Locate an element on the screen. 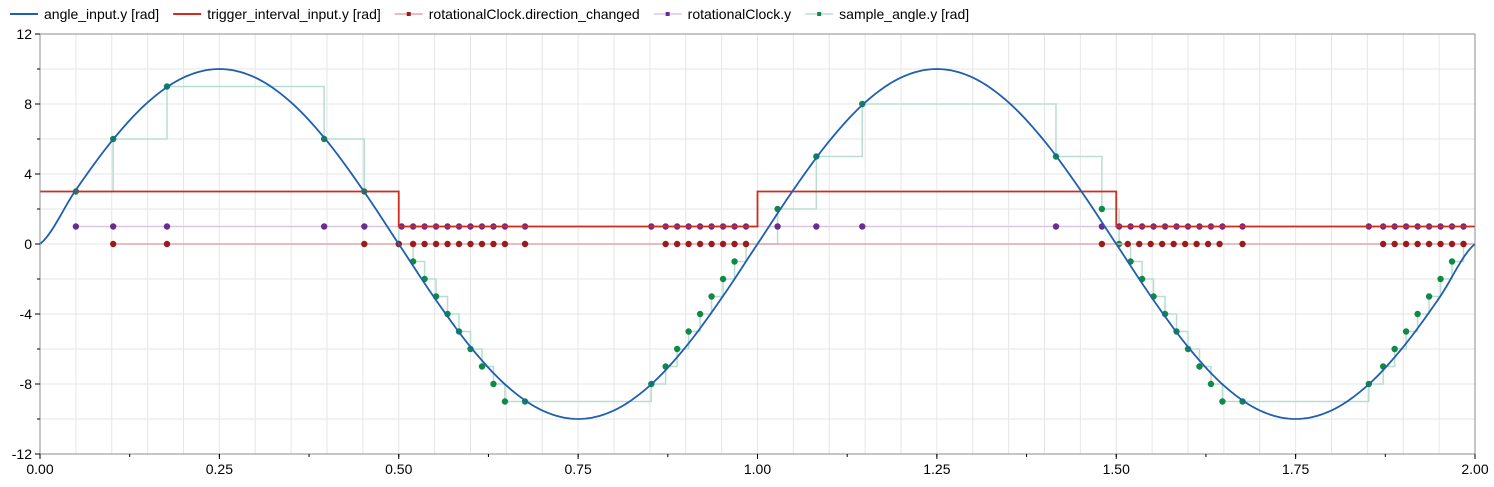 This screenshot has width=1494, height=487. legend-label: rotationalClock.y is located at coordinates (740, 14).